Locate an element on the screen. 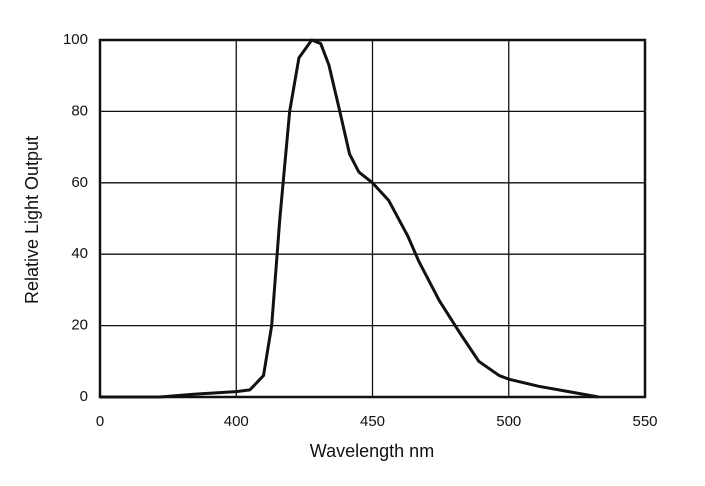 Image resolution: width=705 pixels, height=486 pixels. x-axis-label: Wavelength nm is located at coordinates (372, 451).